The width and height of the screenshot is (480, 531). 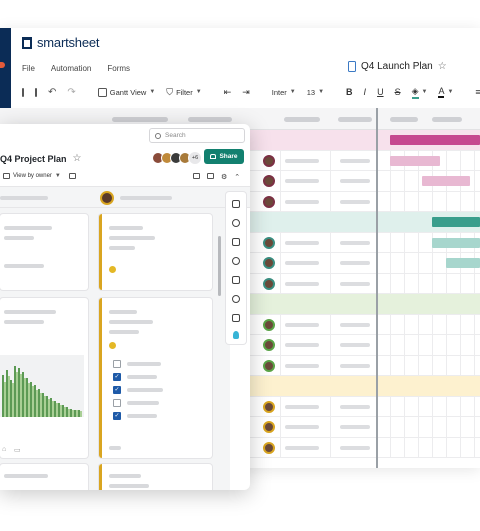 What do you see at coordinates (71, 68) in the screenshot?
I see `menu-automation: Automation` at bounding box center [71, 68].